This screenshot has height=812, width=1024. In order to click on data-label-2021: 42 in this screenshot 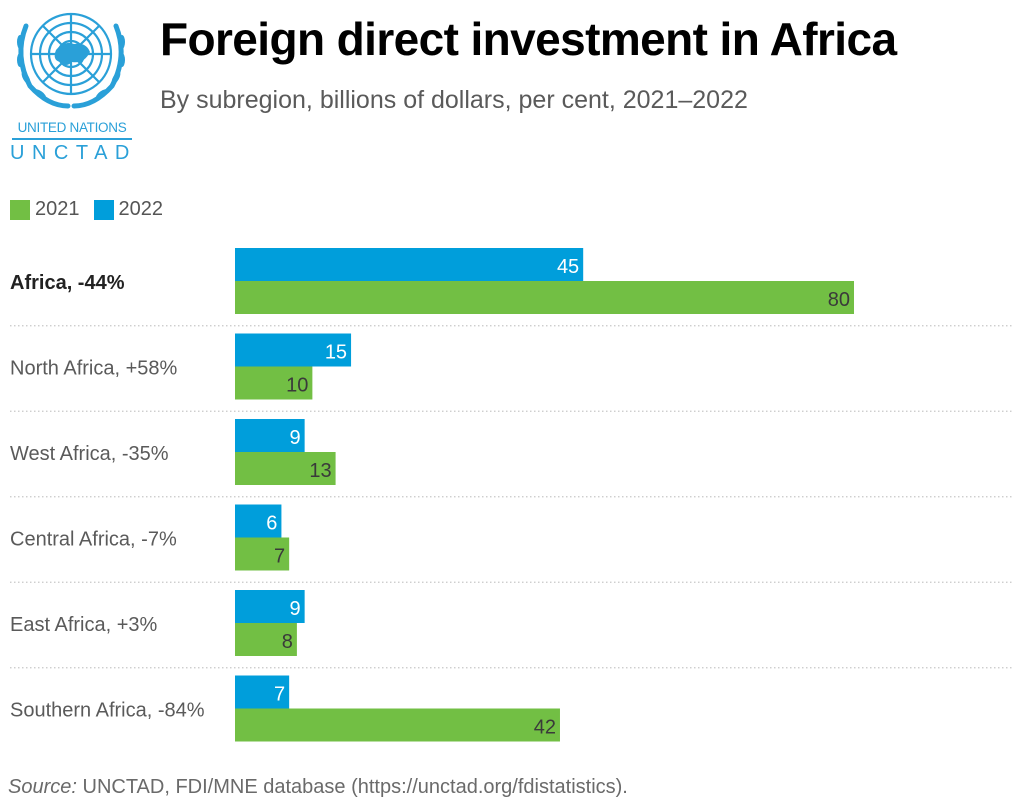, I will do `click(545, 728)`.